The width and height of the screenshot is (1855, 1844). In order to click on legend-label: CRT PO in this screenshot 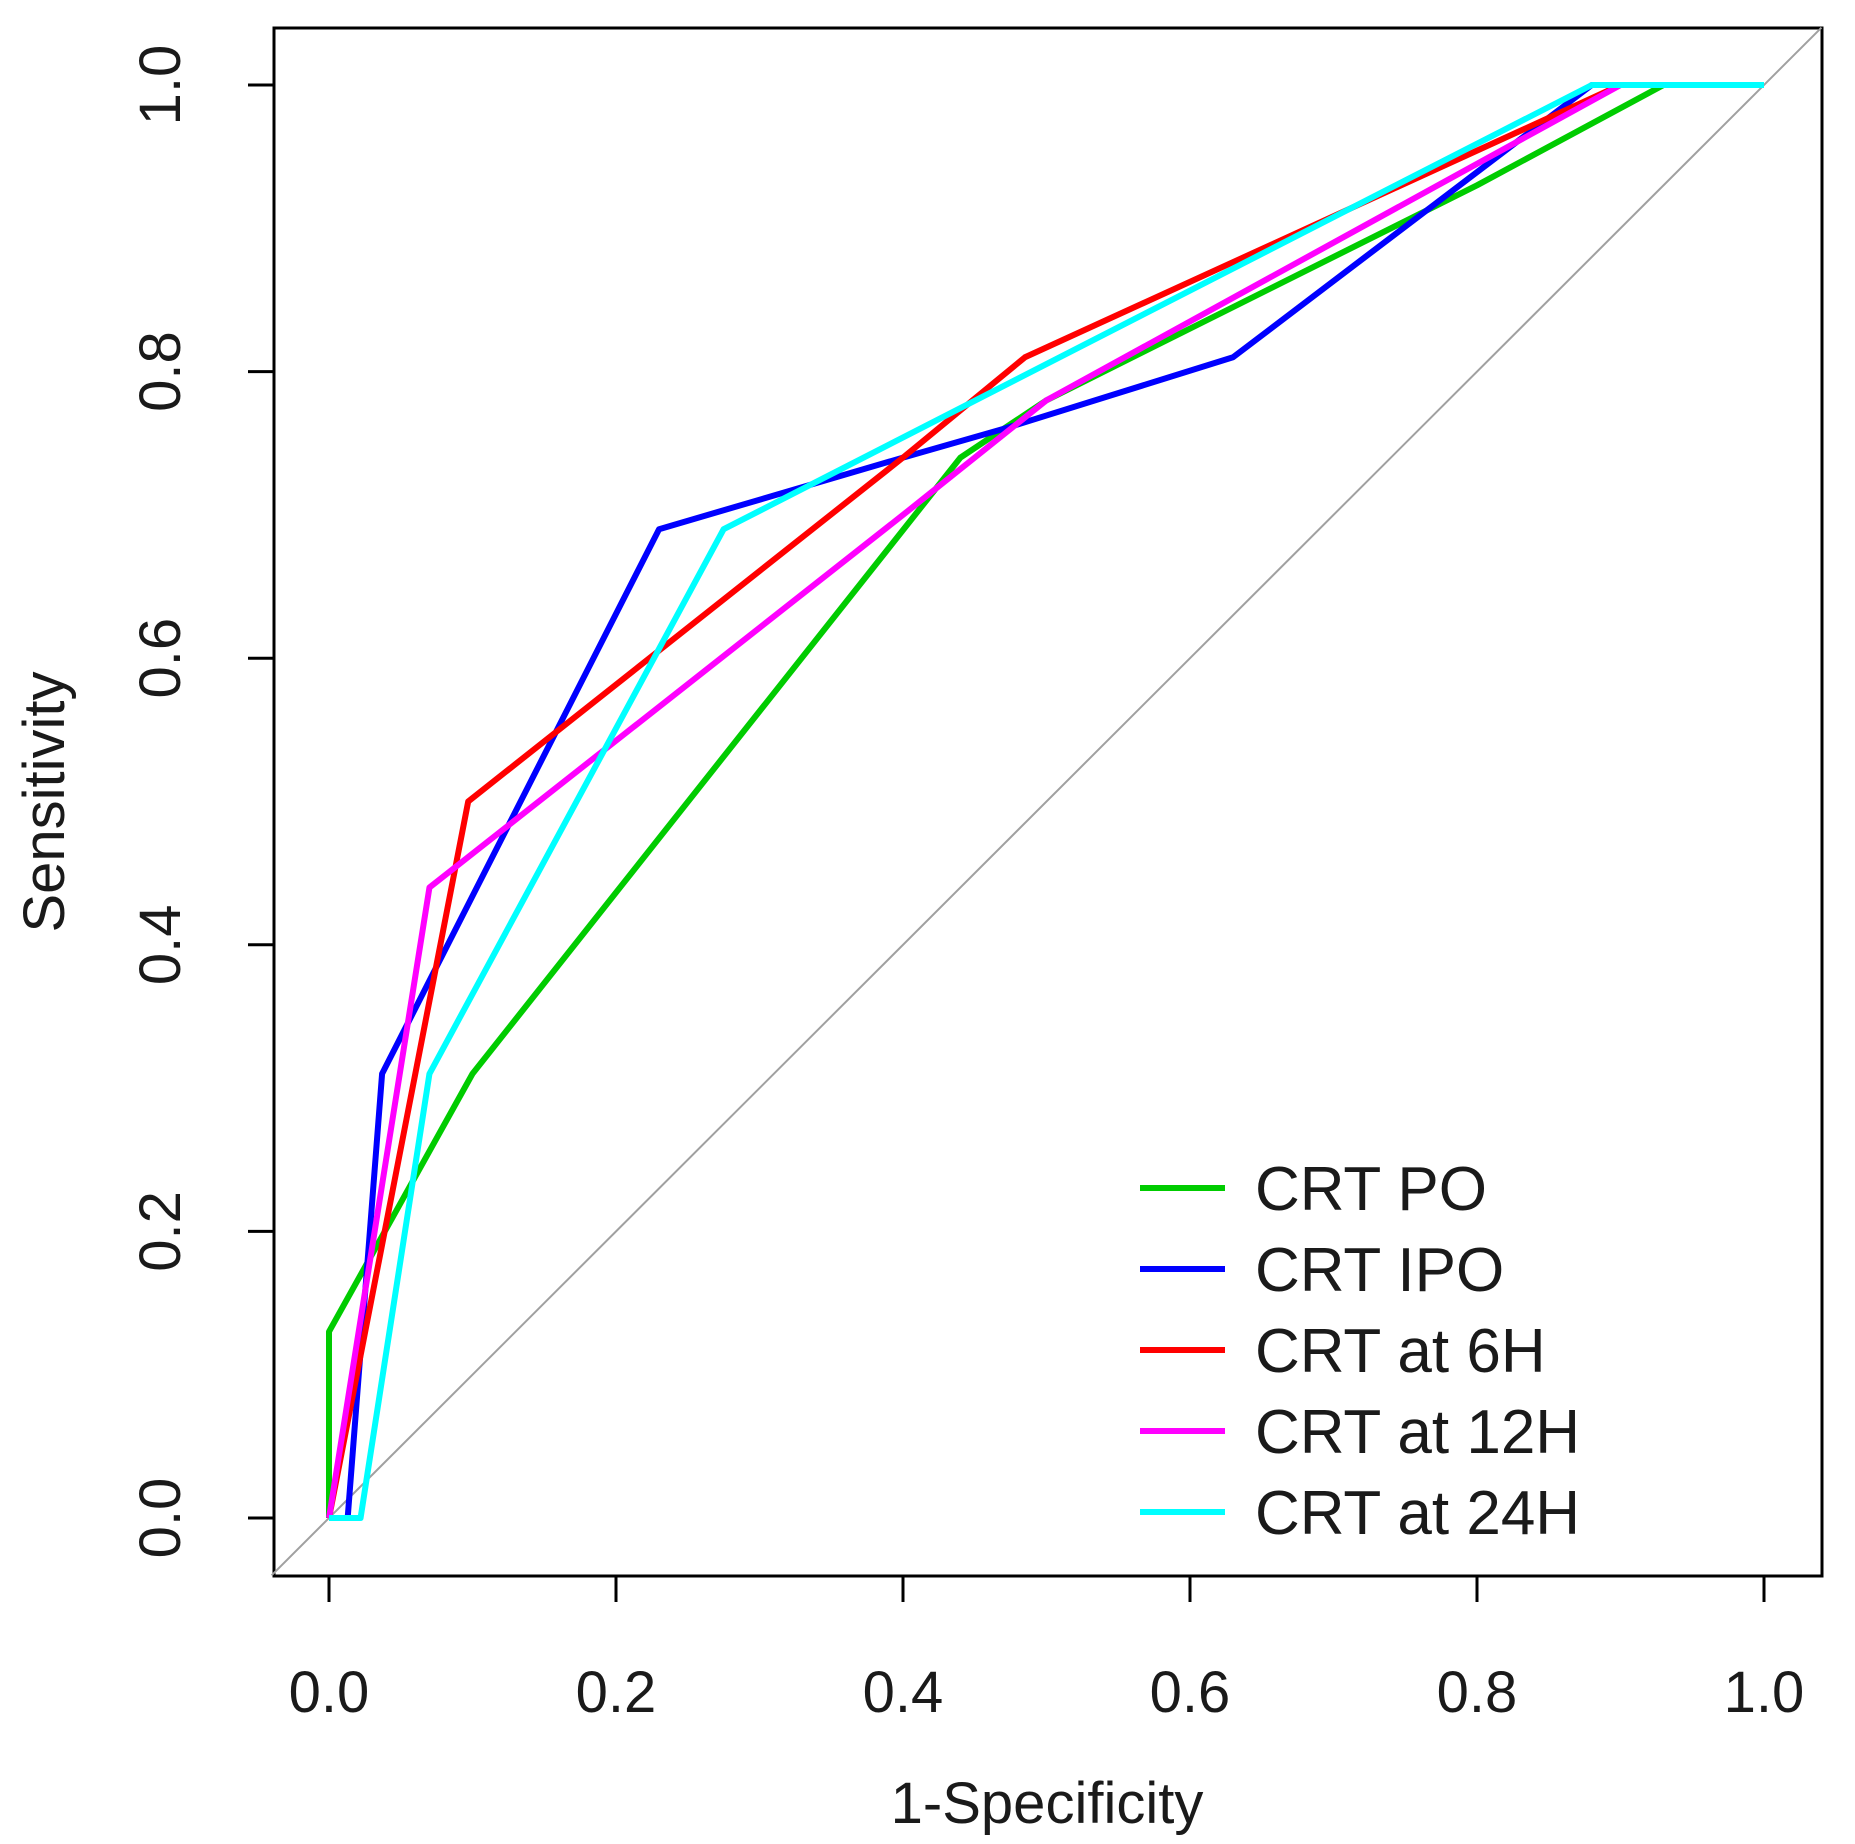, I will do `click(1371, 1189)`.